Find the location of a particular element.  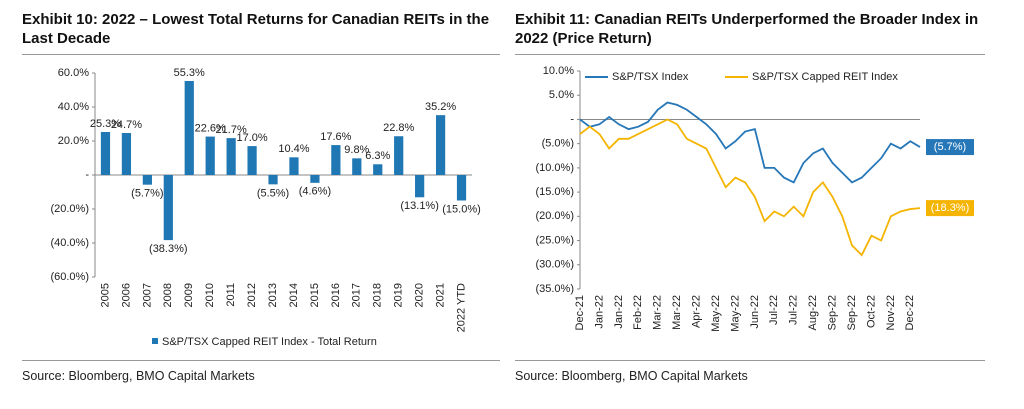

x-tick-label: Feb-22 is located at coordinates (638, 312).